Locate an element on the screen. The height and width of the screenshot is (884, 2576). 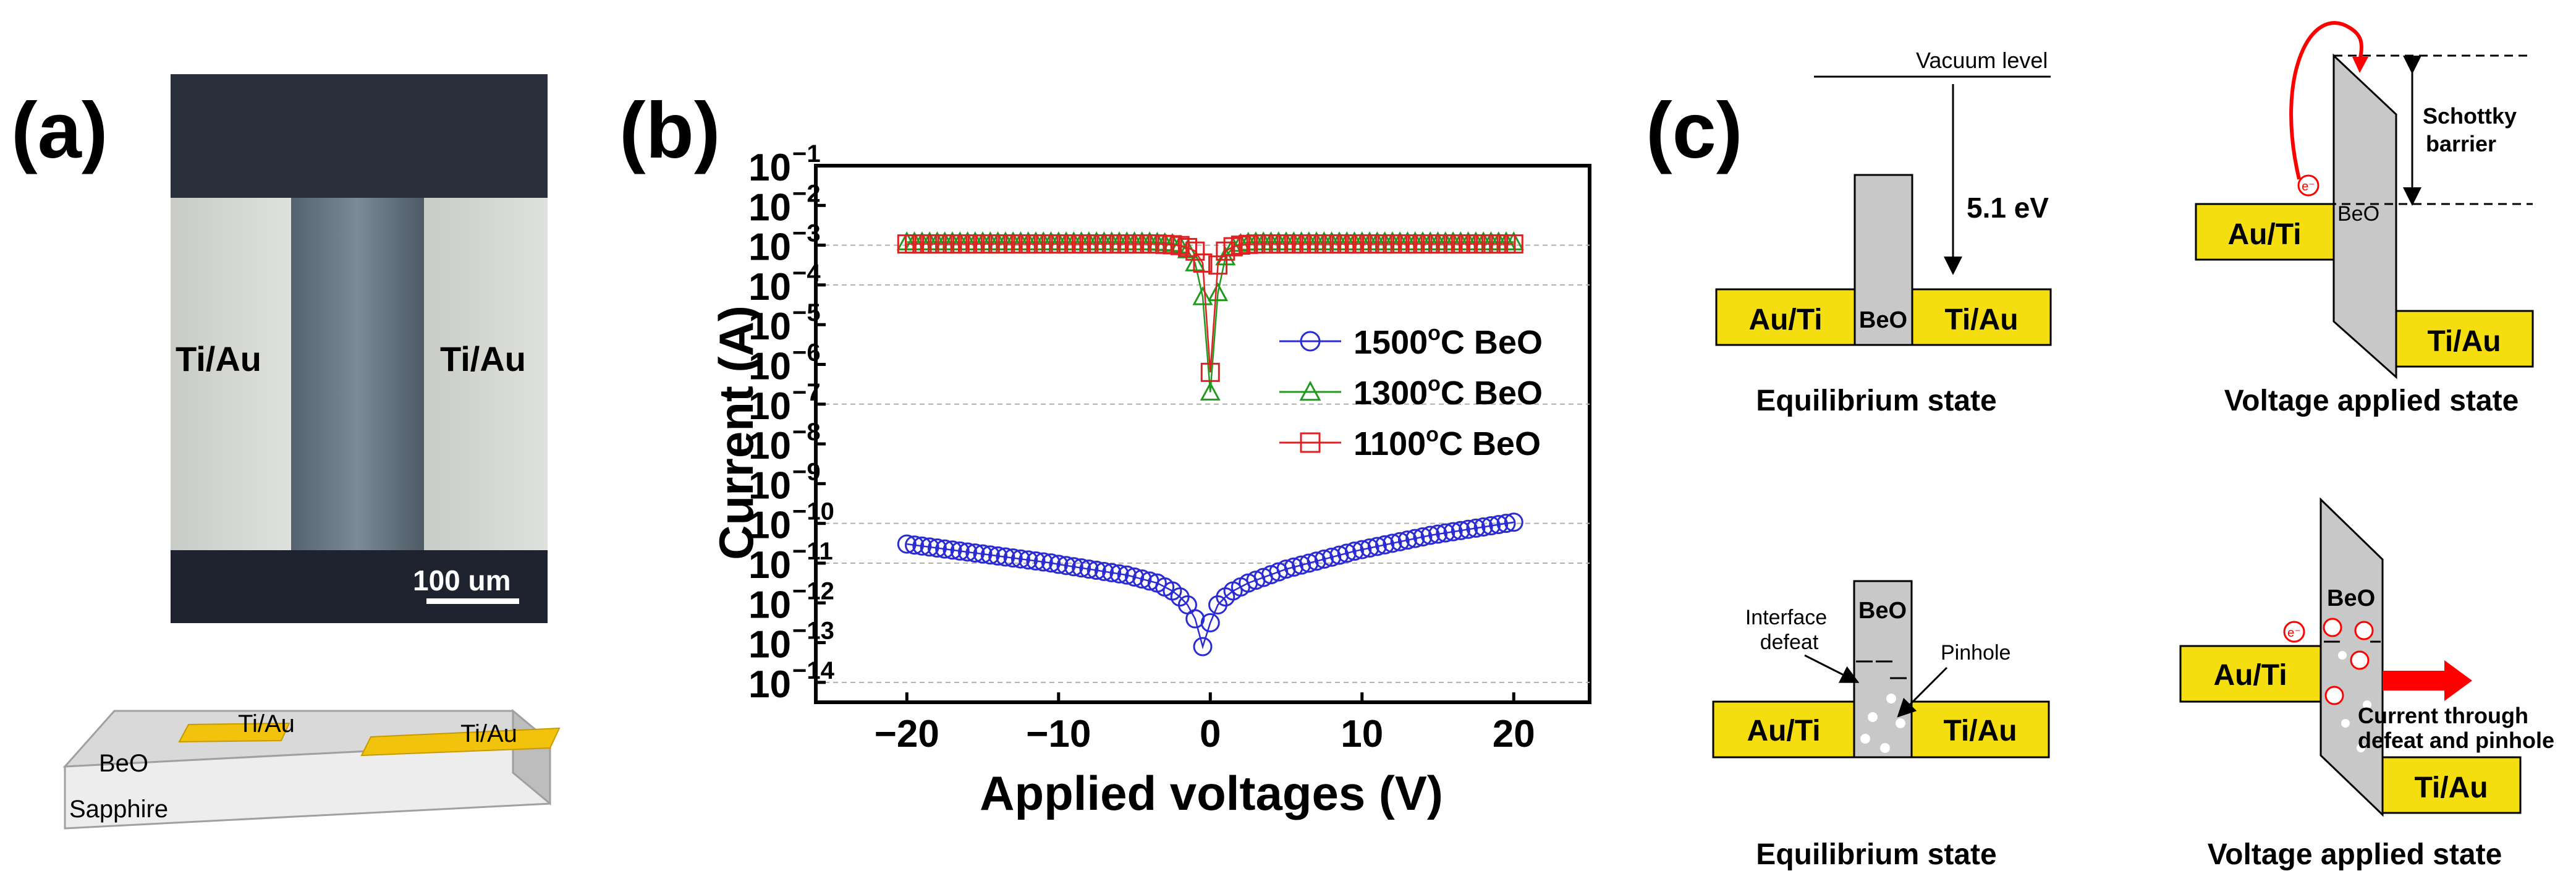
x-tick-label: 0 is located at coordinates (1210, 734).